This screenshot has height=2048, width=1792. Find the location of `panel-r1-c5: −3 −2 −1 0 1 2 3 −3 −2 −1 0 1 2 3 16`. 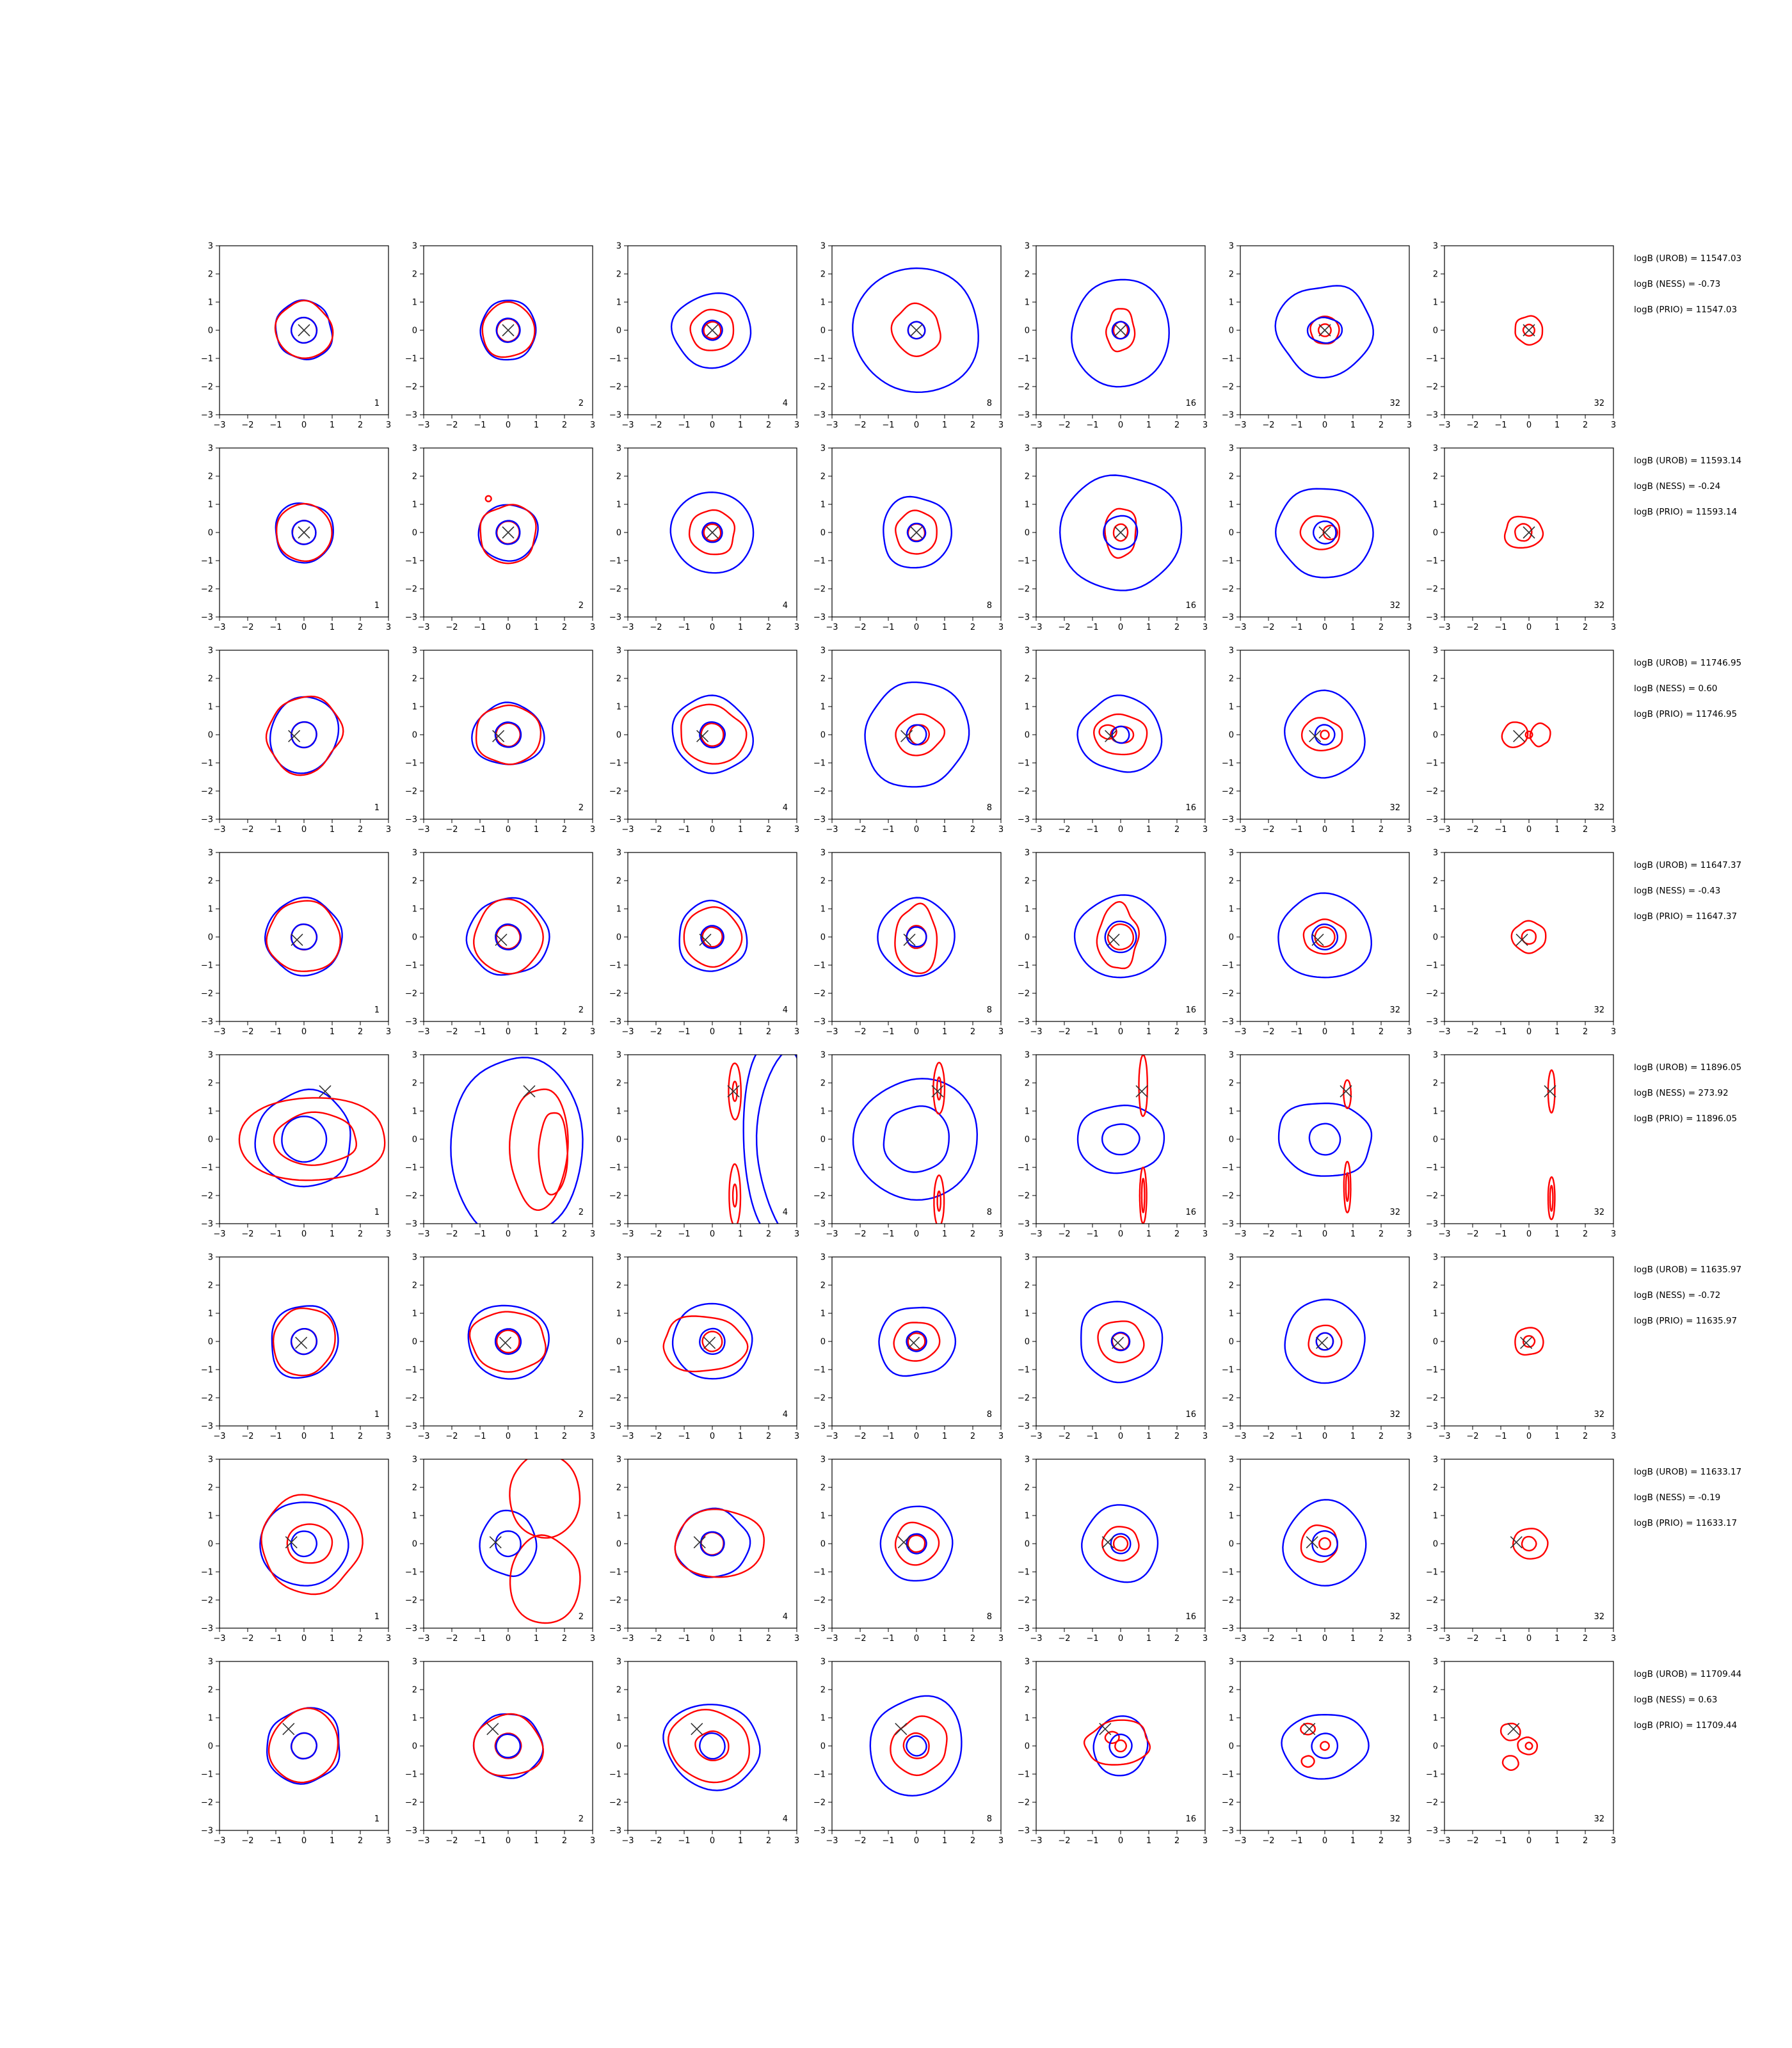

panel-r1-c5: −3 −2 −1 0 1 2 3 −3 −2 −1 0 1 2 3 16 is located at coordinates (1113, 336).